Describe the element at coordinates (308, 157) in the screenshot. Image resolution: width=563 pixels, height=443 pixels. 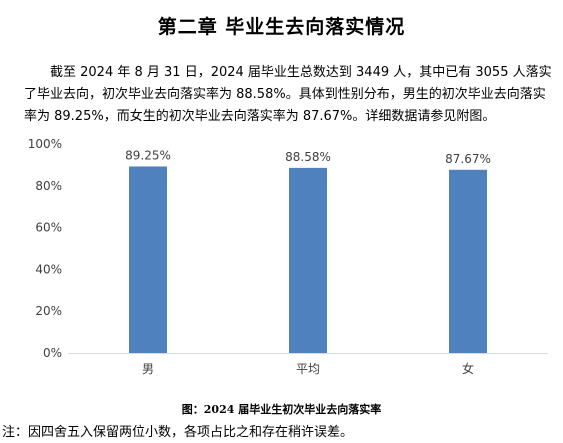
I see `data-label: 88.58%` at that location.